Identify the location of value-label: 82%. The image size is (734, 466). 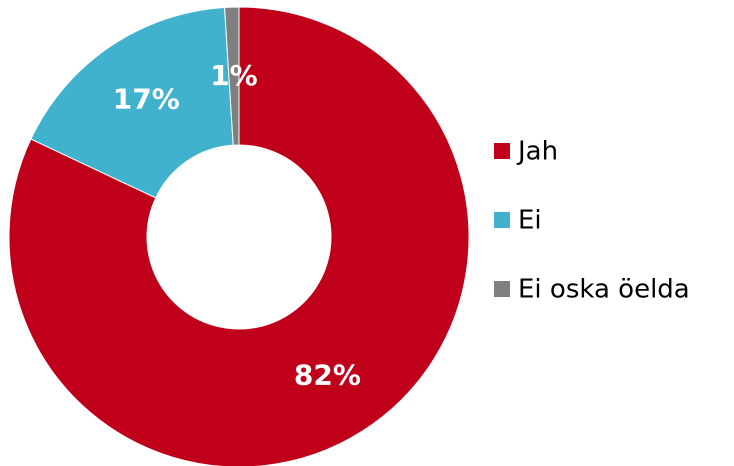
(327, 374).